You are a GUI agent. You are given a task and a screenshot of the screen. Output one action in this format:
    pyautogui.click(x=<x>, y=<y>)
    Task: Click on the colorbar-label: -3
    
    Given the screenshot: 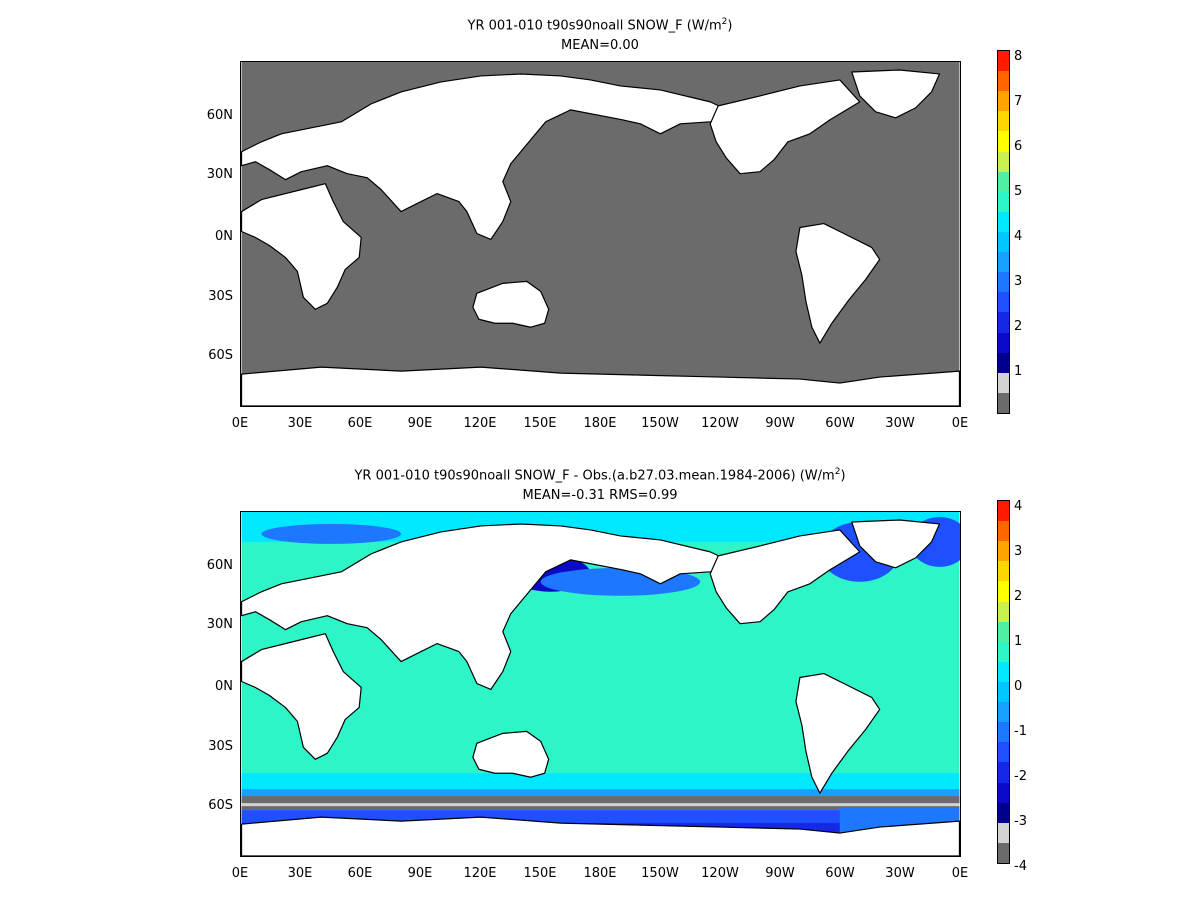 What is the action you would take?
    pyautogui.click(x=1020, y=821)
    